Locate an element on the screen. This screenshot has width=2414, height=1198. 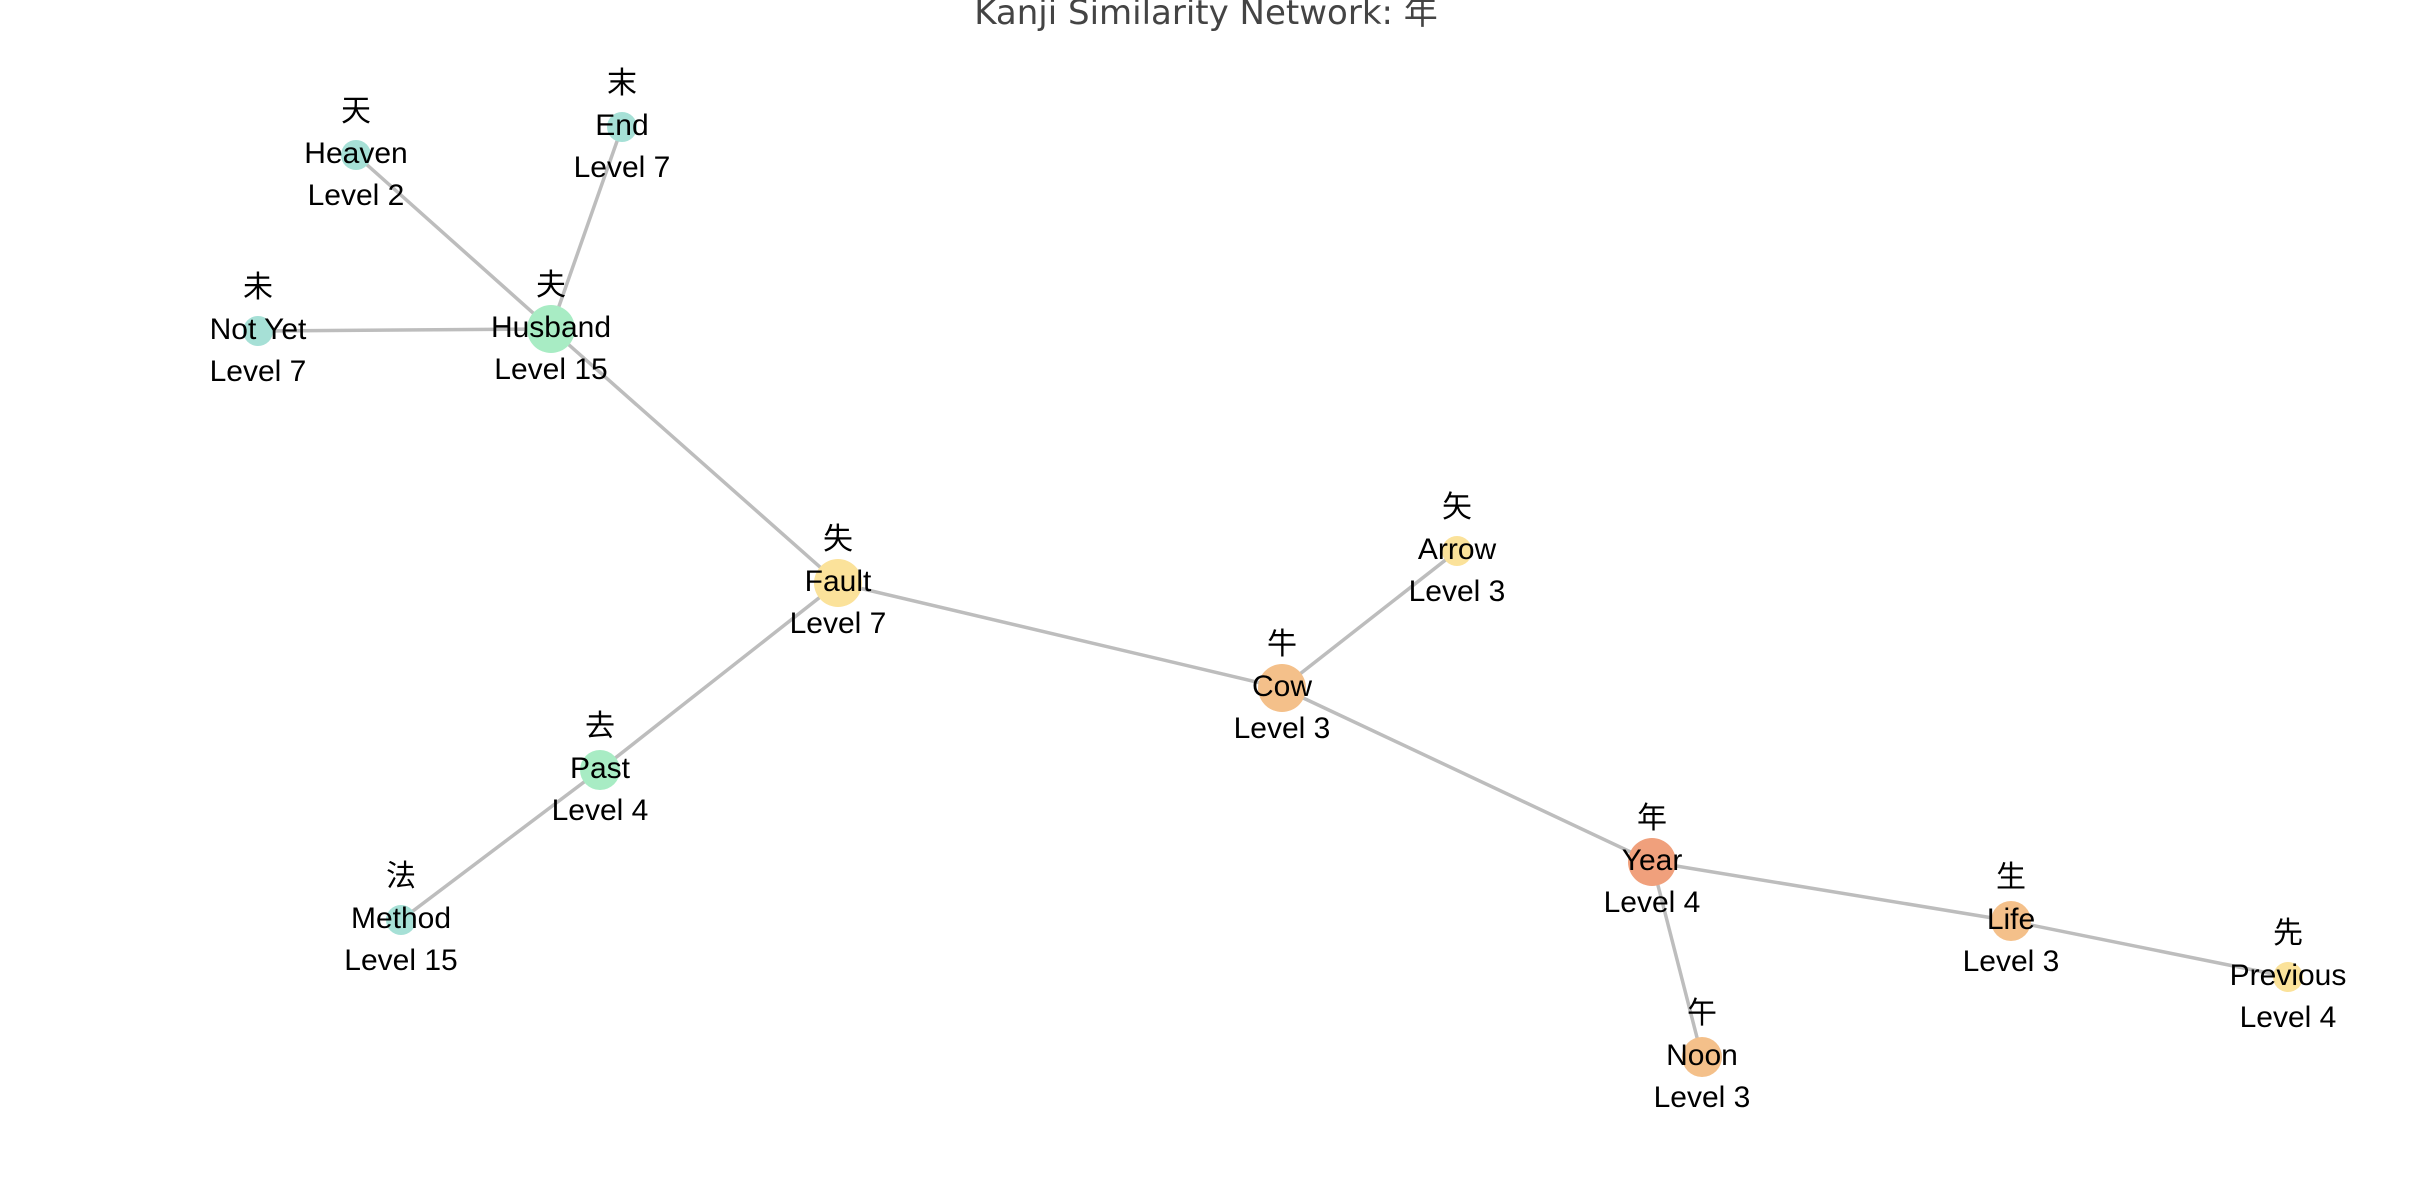
node-kanji: 生 is located at coordinates (2011, 877).